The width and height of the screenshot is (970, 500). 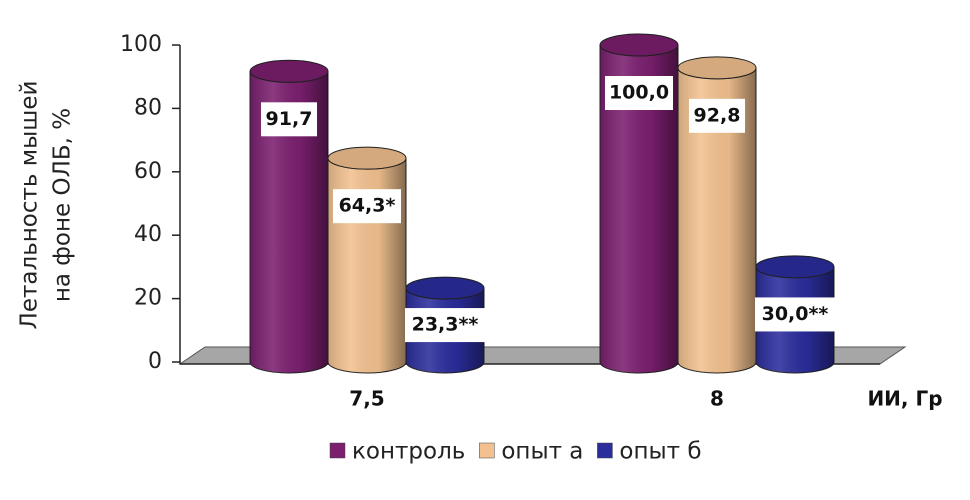 What do you see at coordinates (366, 399) in the screenshot?
I see `x-tick-label: 7,5` at bounding box center [366, 399].